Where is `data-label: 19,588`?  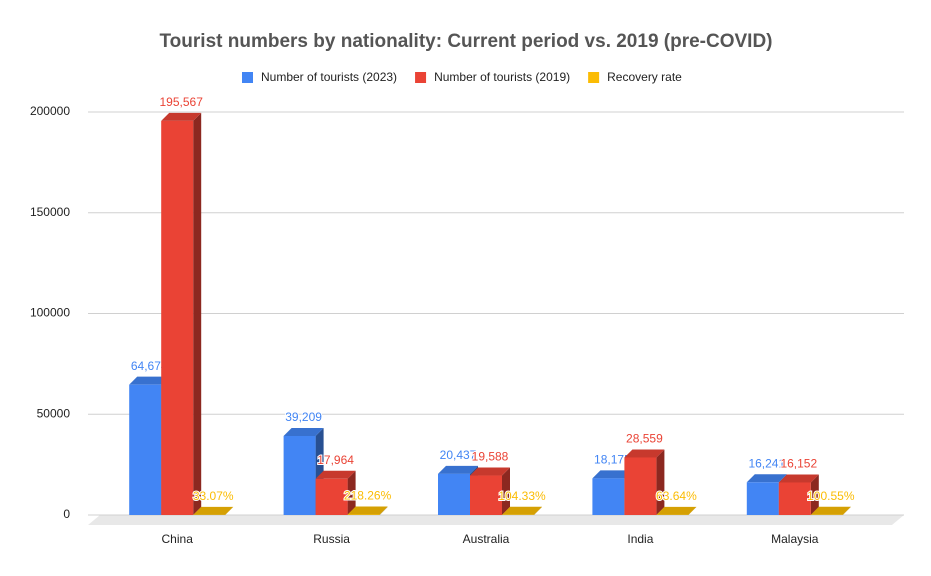 data-label: 19,588 is located at coordinates (490, 457).